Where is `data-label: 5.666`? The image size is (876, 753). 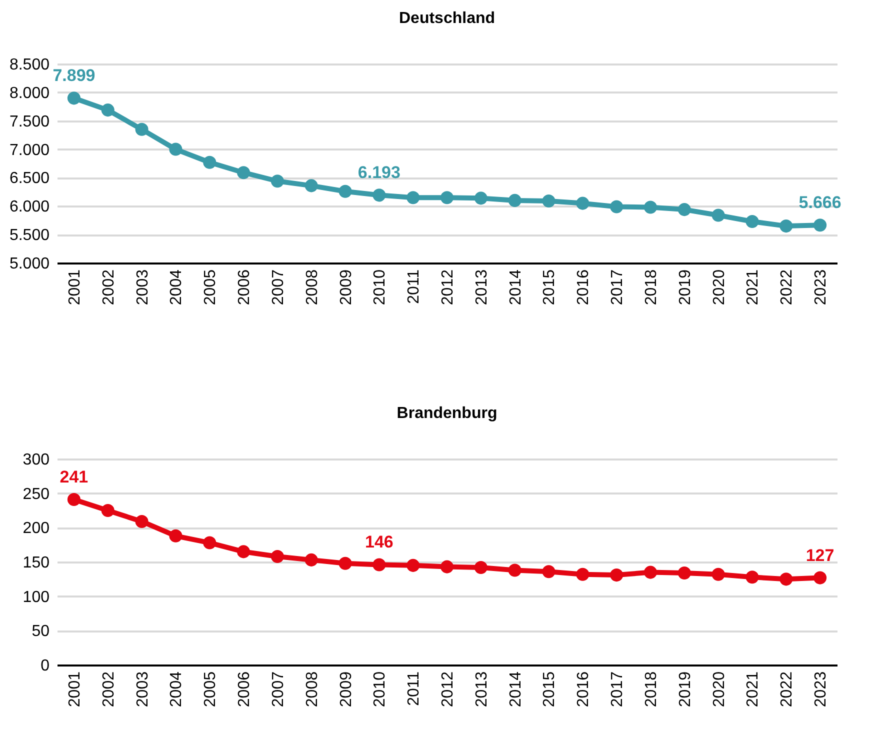 data-label: 5.666 is located at coordinates (820, 202).